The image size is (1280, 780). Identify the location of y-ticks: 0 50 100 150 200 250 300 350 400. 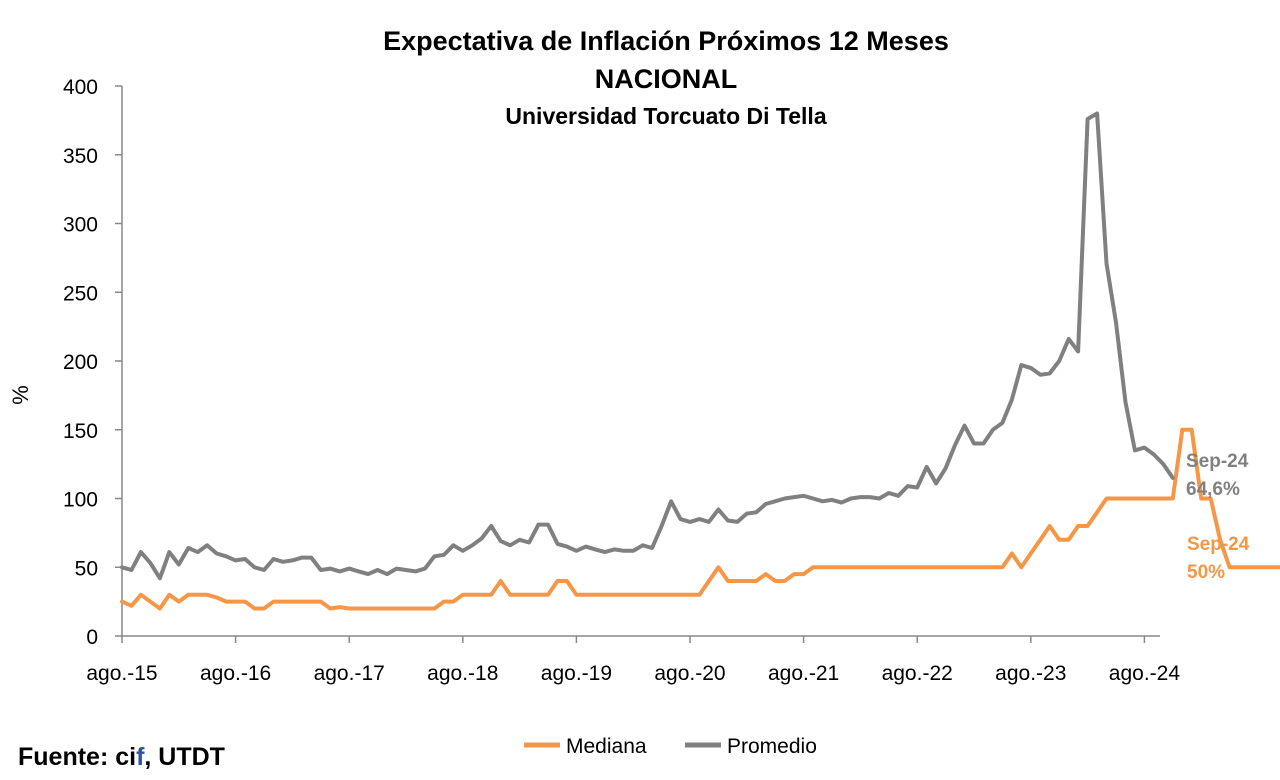
(92, 362).